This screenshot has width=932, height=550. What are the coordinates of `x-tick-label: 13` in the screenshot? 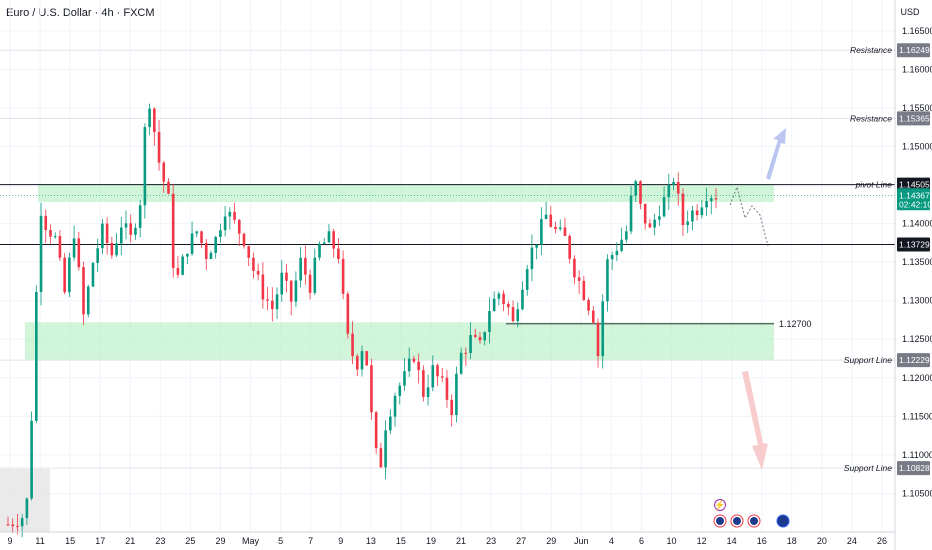 It's located at (371, 541).